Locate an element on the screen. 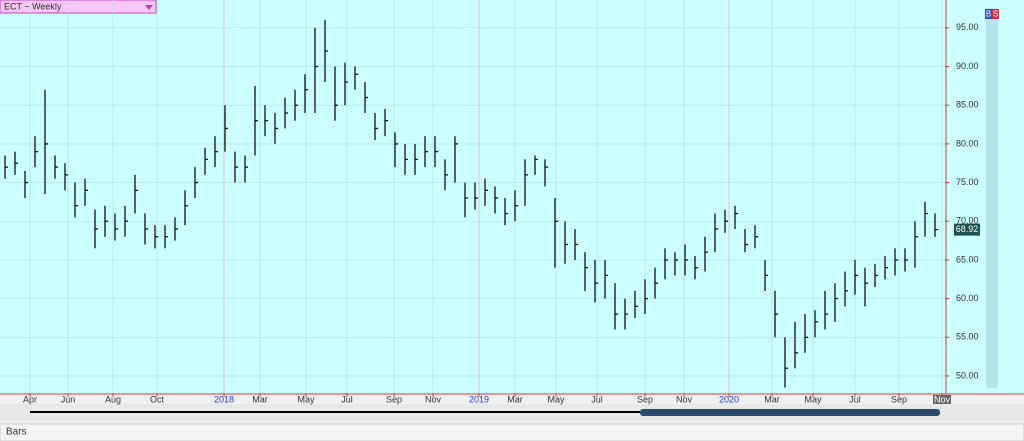 The width and height of the screenshot is (1024, 441). x-tick-label: Aug is located at coordinates (113, 399).